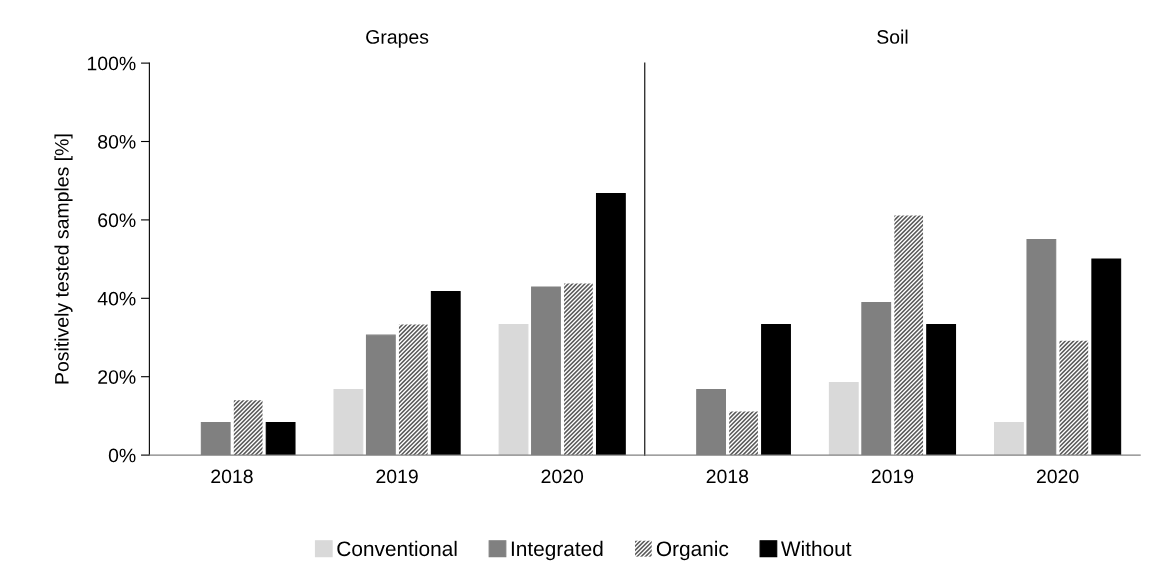 This screenshot has height=579, width=1167. What do you see at coordinates (557, 550) in the screenshot?
I see `legend-label: Integrated` at bounding box center [557, 550].